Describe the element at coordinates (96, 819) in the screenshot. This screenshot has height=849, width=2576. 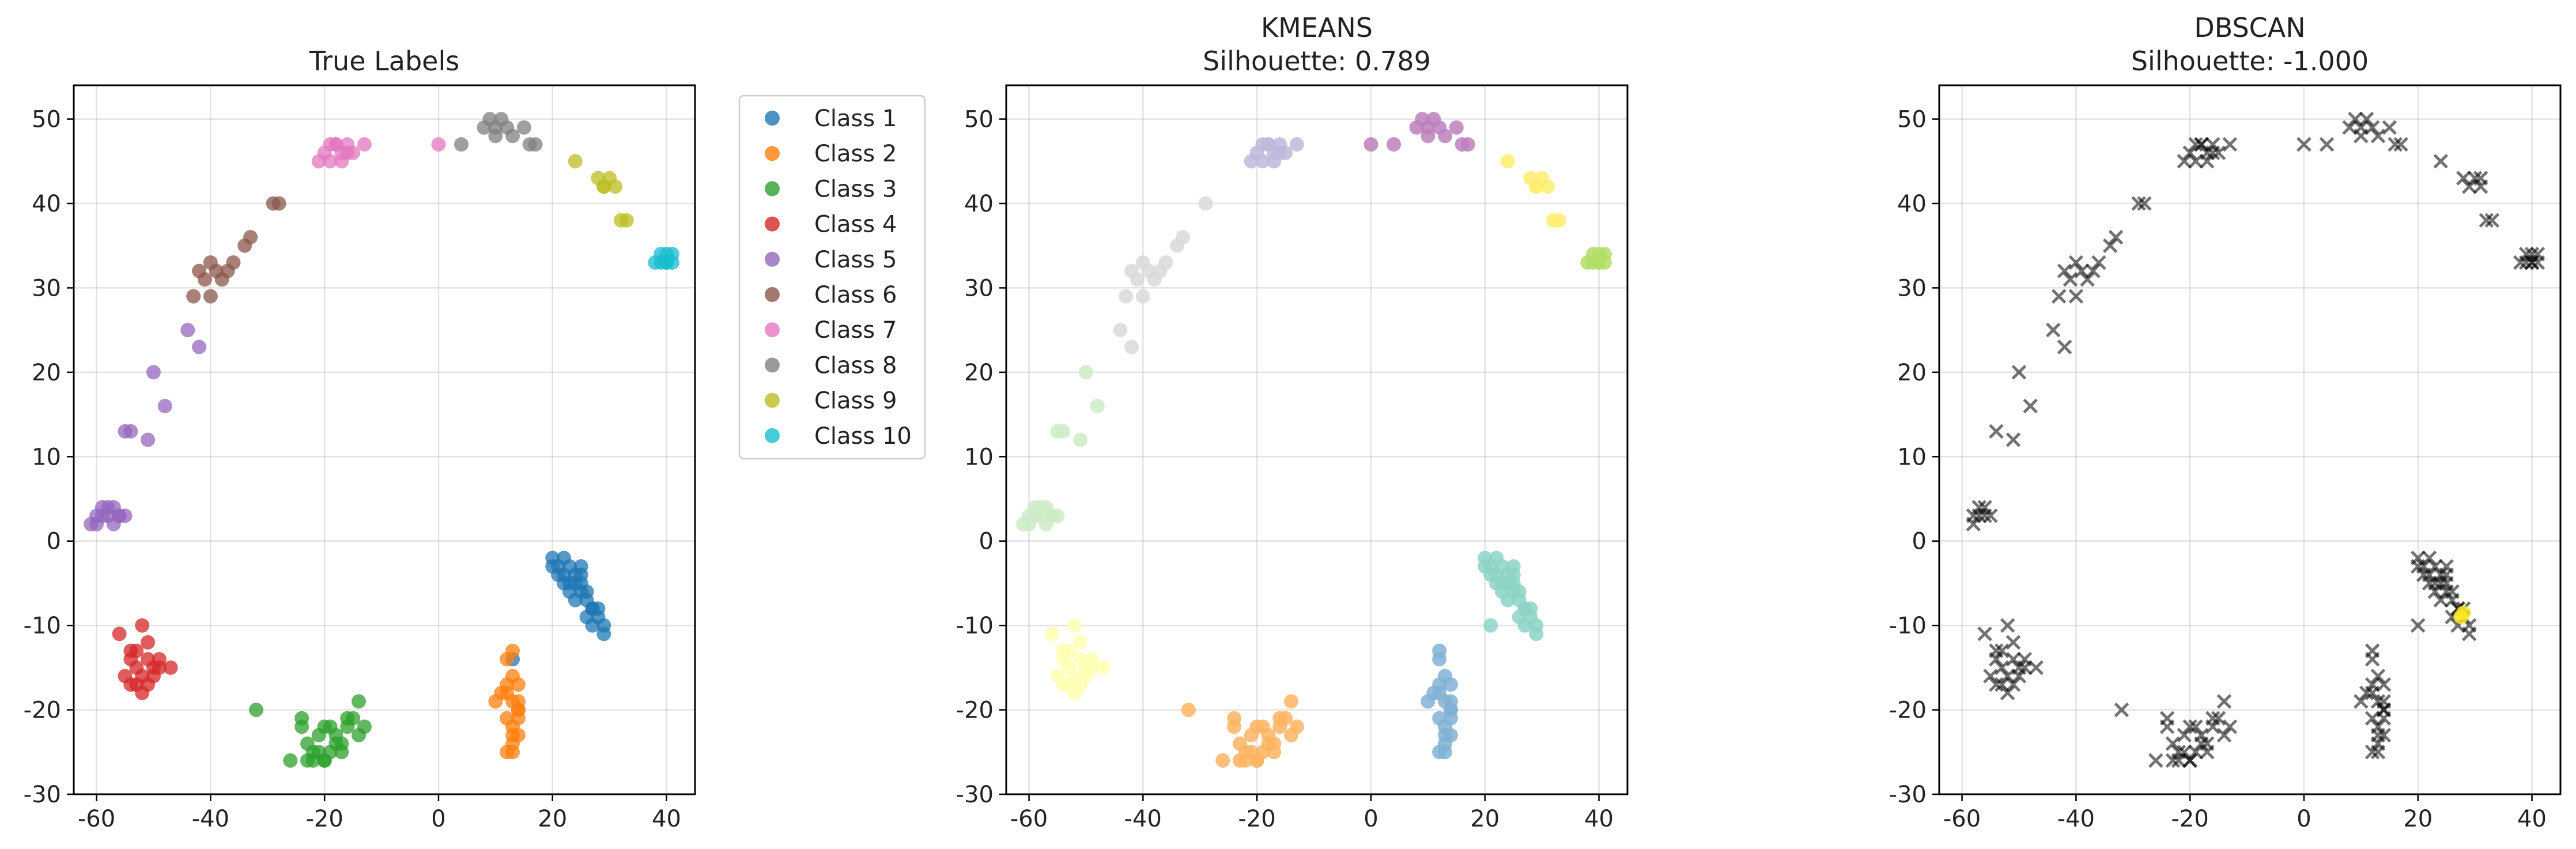
I see `x-tick-label: -60` at that location.